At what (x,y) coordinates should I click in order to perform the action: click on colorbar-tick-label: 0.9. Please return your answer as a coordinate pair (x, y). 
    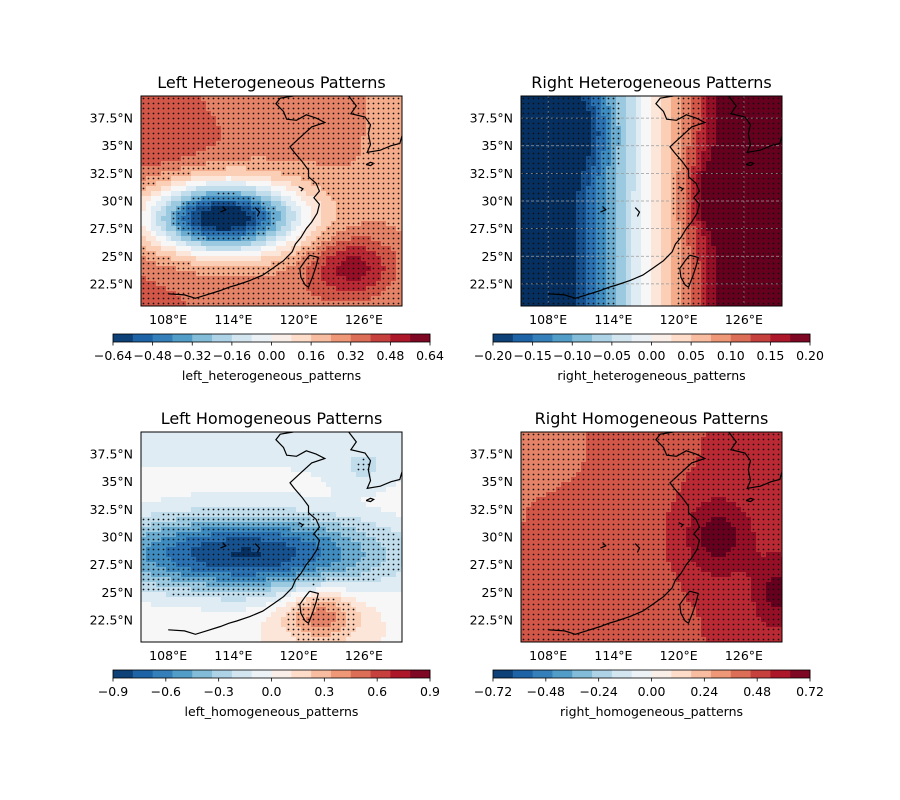
    Looking at the image, I should click on (430, 691).